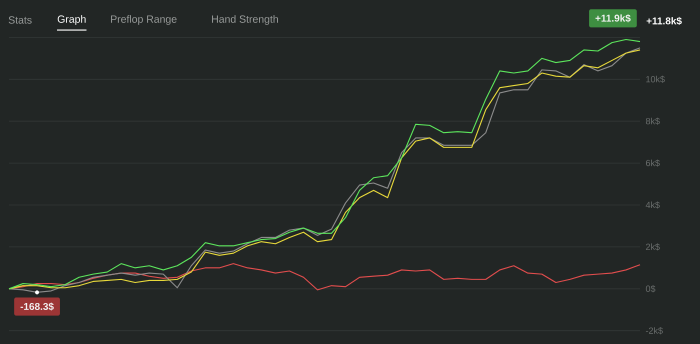 This screenshot has width=700, height=344. I want to click on annotation: -168.3$, so click(37, 306).